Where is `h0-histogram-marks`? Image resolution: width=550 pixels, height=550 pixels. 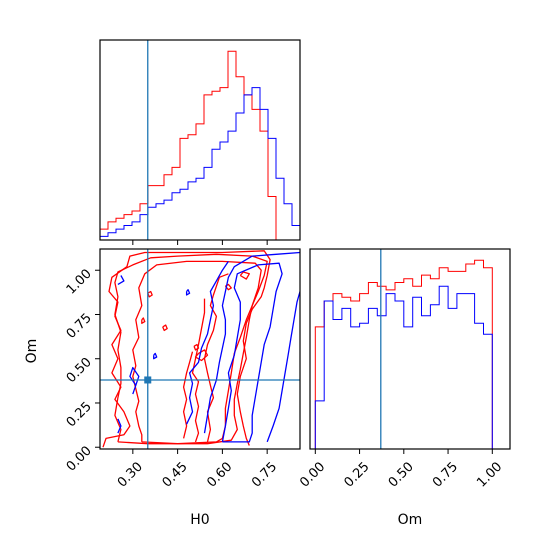
h0-histogram-marks is located at coordinates (200, 145).